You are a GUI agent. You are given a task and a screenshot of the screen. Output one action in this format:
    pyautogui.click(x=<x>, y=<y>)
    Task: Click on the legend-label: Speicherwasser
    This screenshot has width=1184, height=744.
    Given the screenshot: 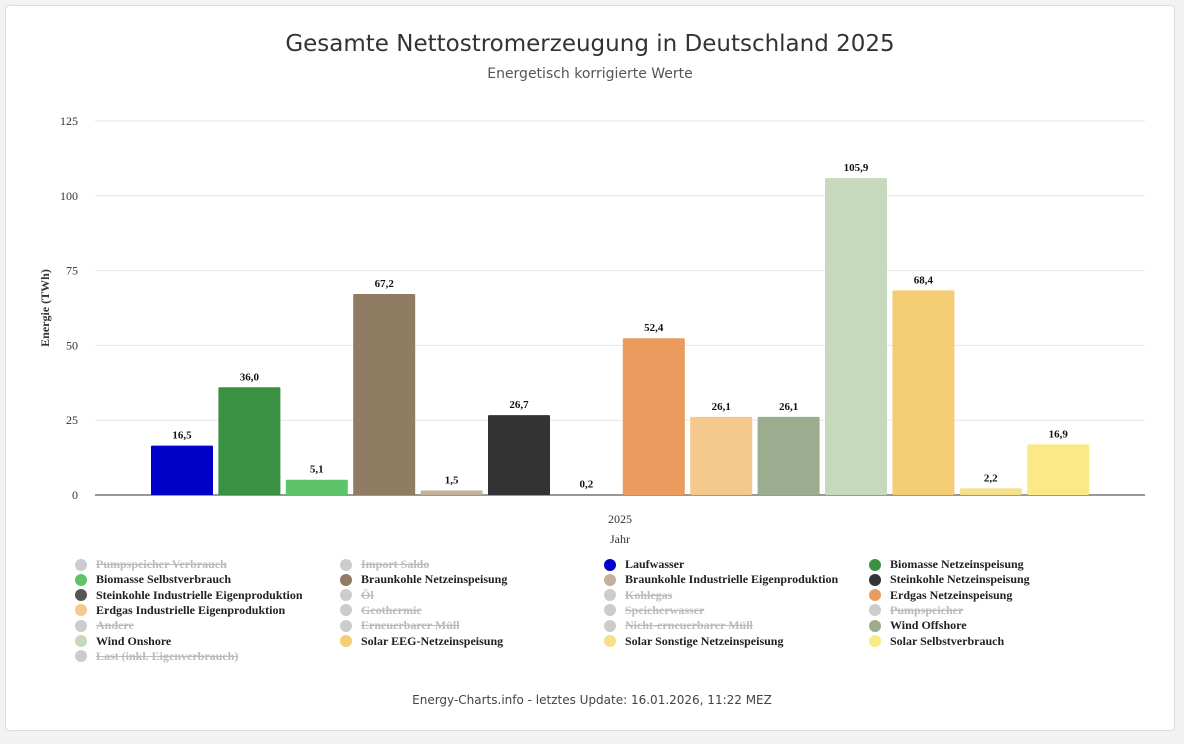 What is the action you would take?
    pyautogui.click(x=665, y=609)
    